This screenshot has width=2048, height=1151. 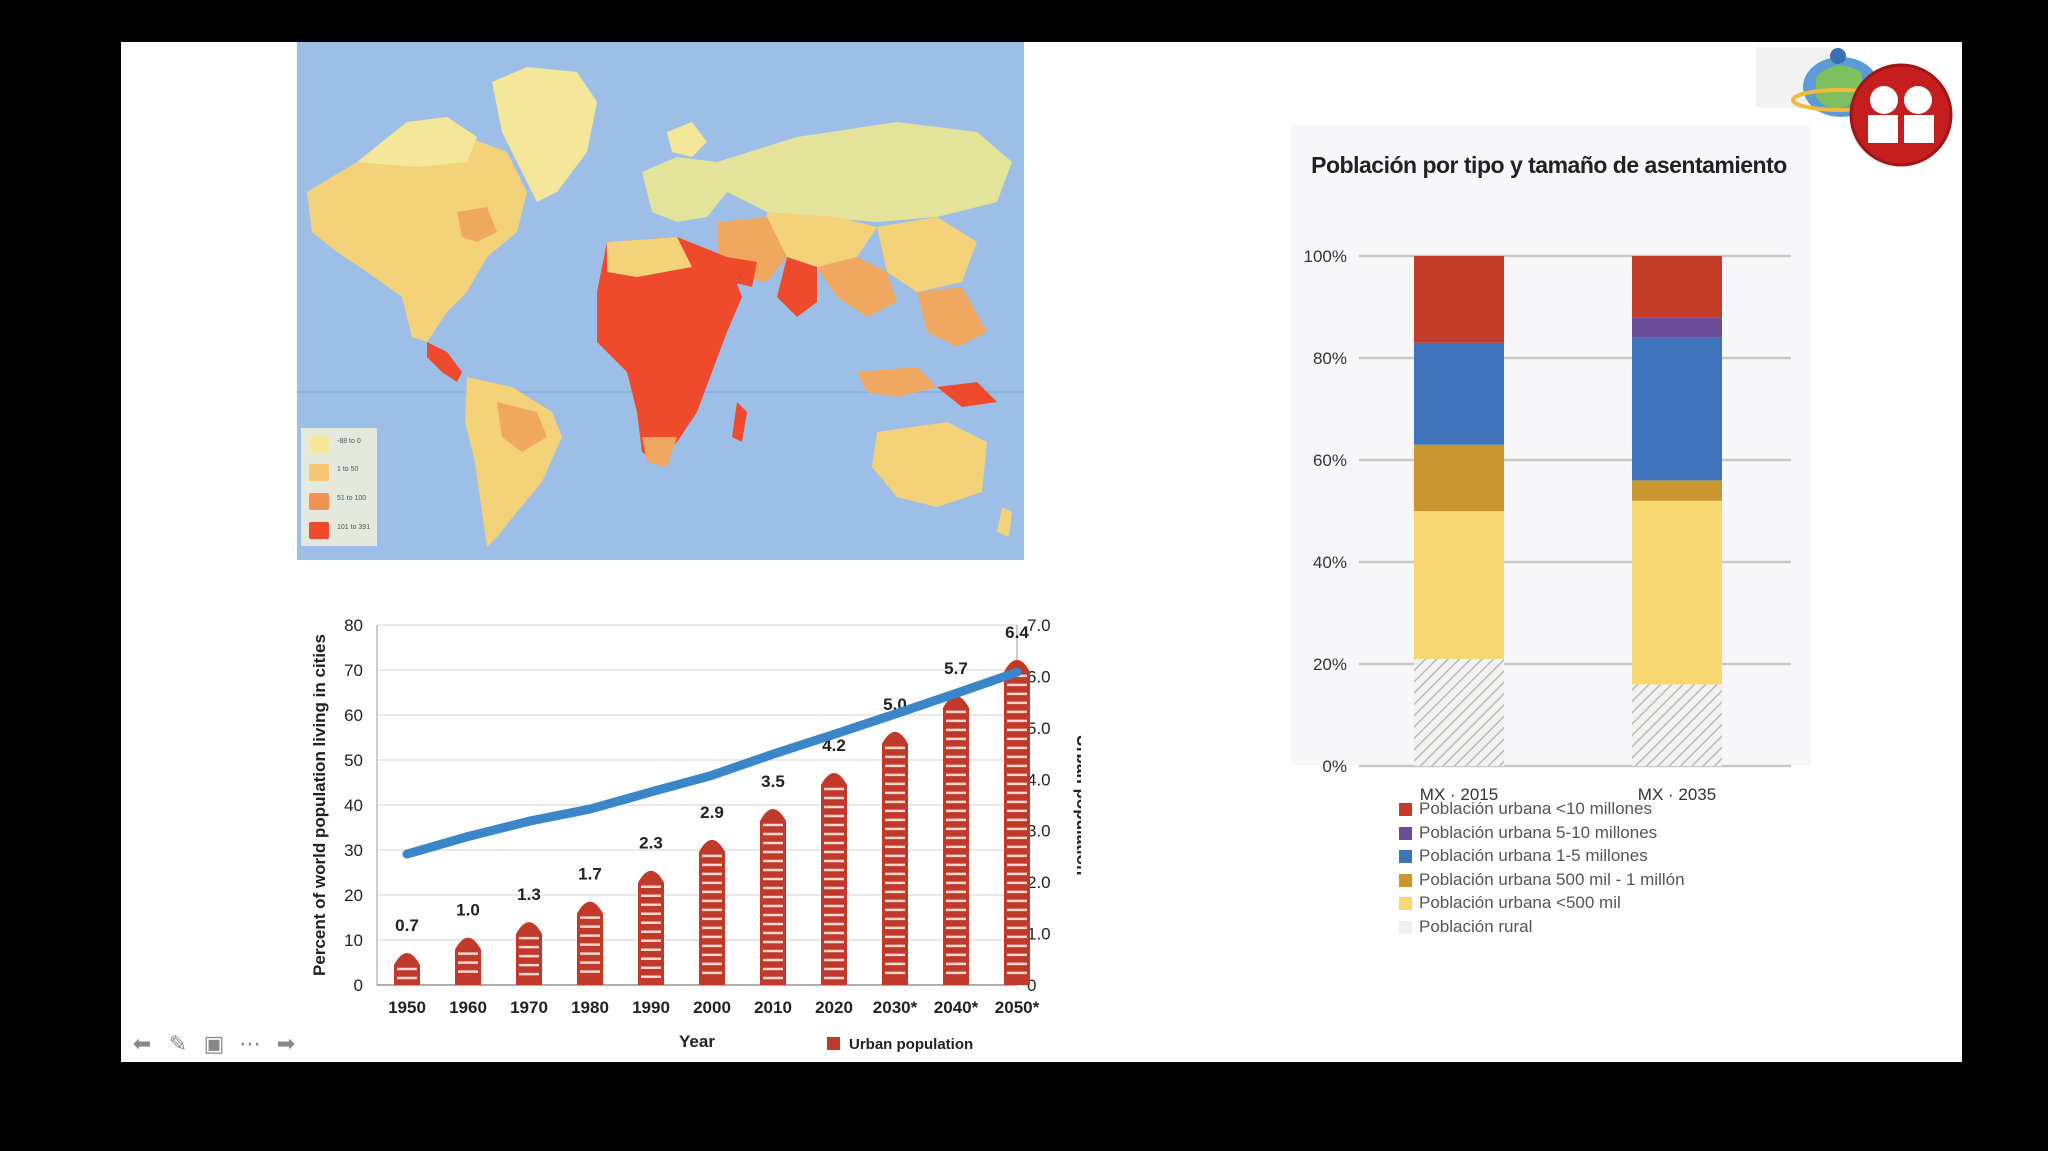 I want to click on bar-value-label: 2.9, so click(x=712, y=812).